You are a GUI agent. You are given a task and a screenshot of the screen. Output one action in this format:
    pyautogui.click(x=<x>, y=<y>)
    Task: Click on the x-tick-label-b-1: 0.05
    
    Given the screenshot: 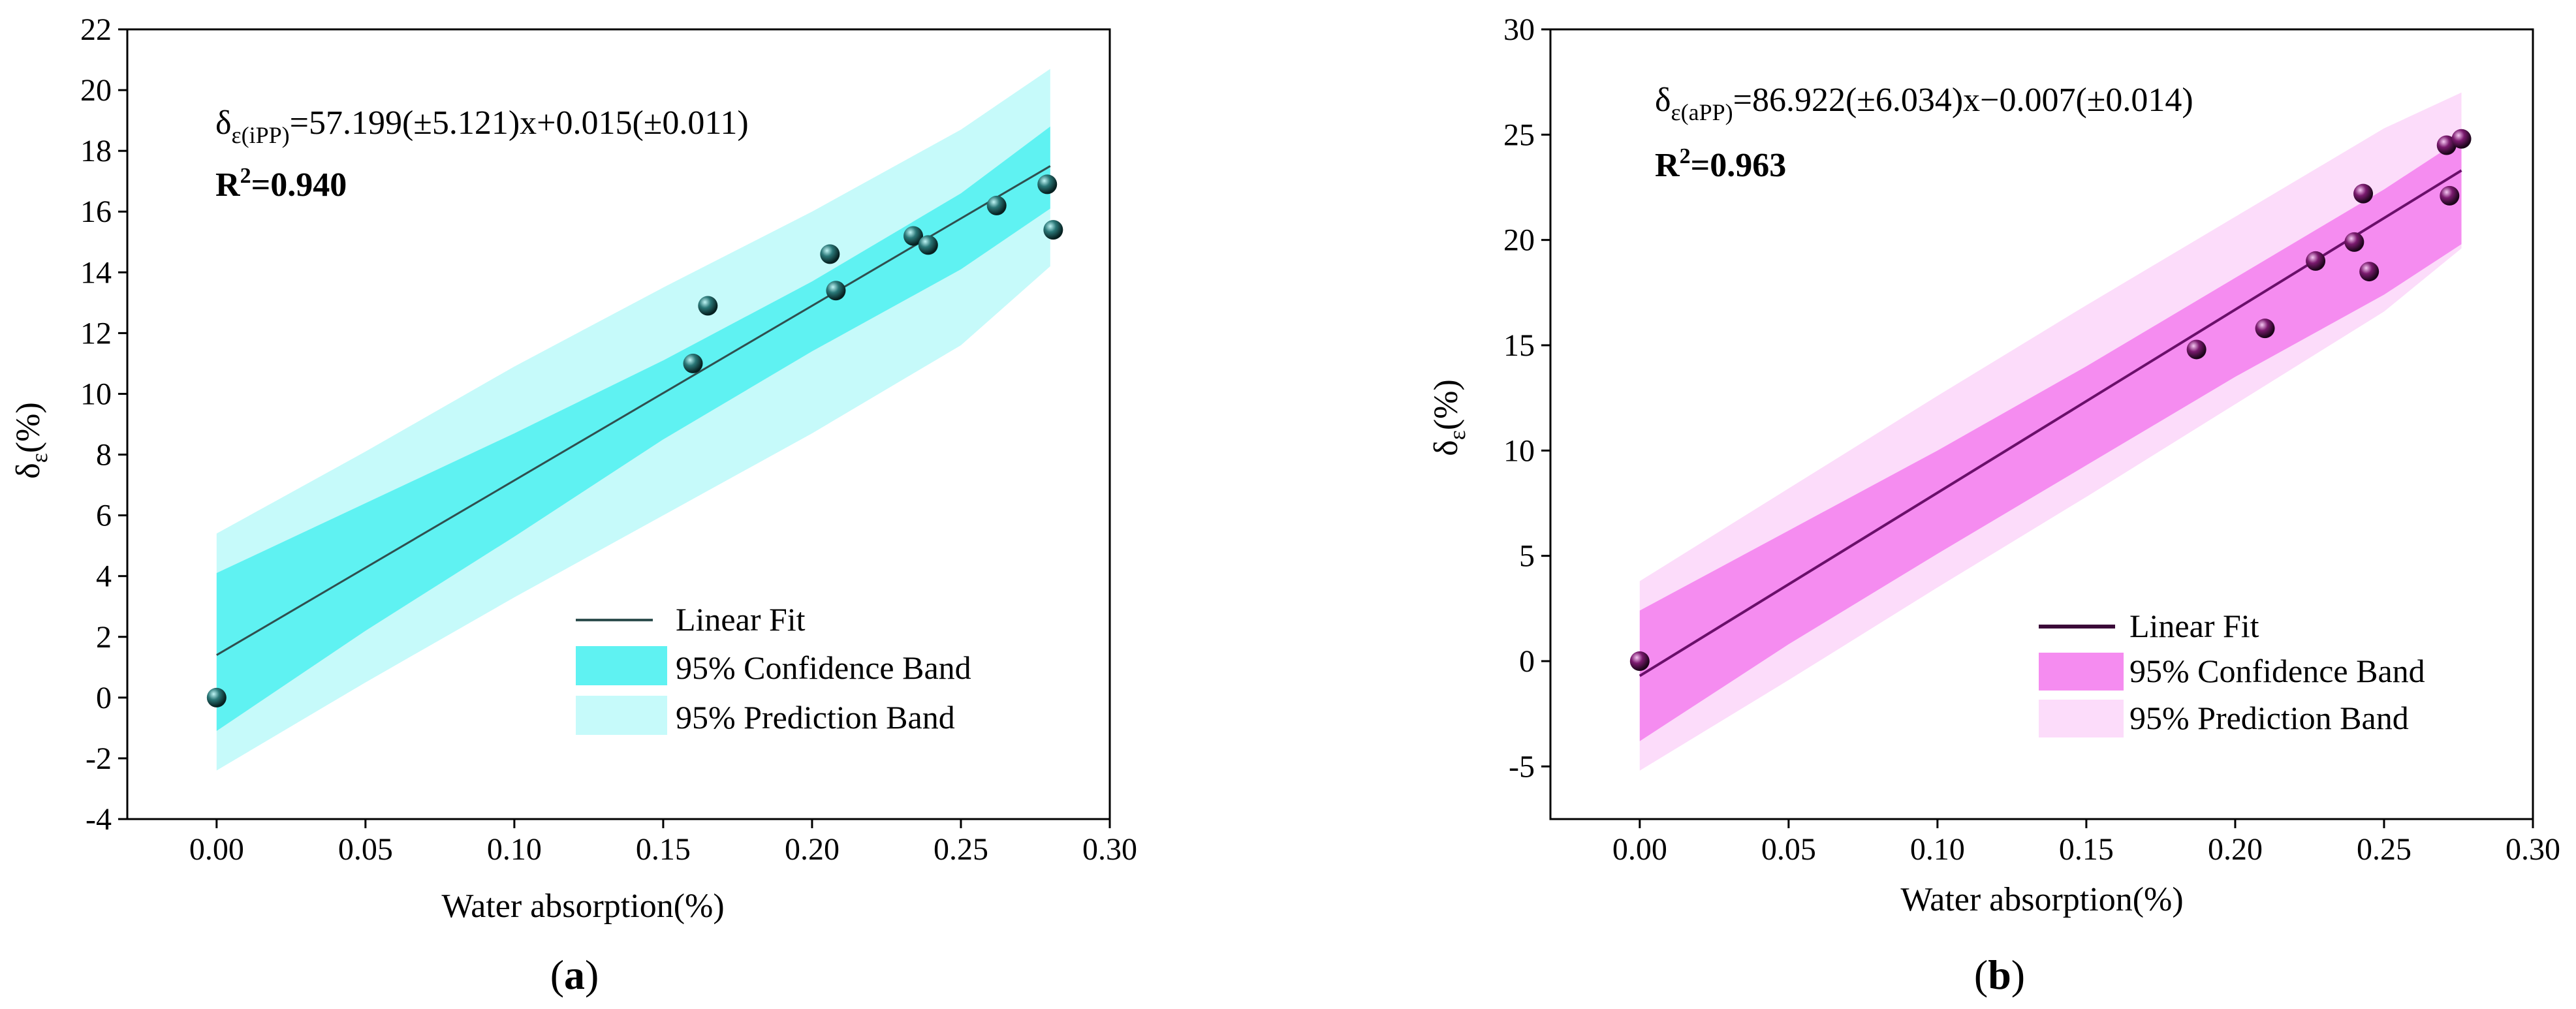 What is the action you would take?
    pyautogui.click(x=1788, y=850)
    